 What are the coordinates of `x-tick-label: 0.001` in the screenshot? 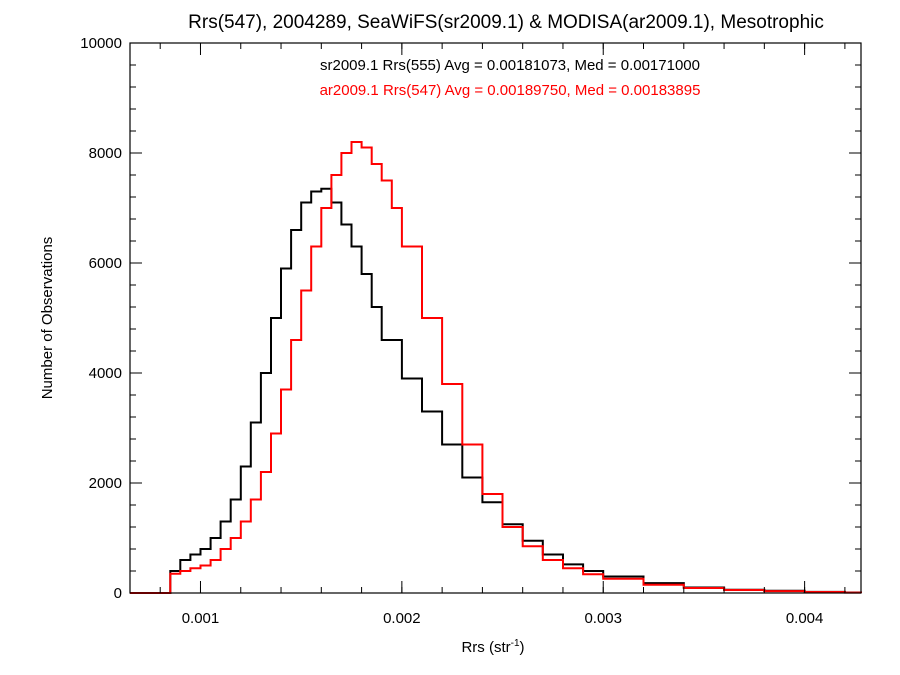 It's located at (201, 618).